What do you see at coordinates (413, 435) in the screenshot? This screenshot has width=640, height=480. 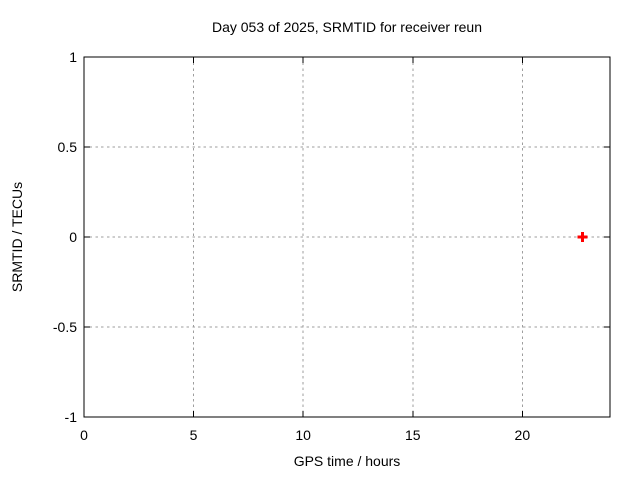 I see `x-tick-label: 15` at bounding box center [413, 435].